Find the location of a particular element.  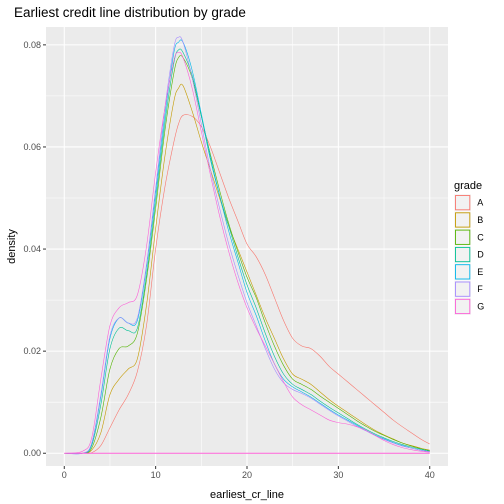

legend-swatch-E is located at coordinates (463, 272).